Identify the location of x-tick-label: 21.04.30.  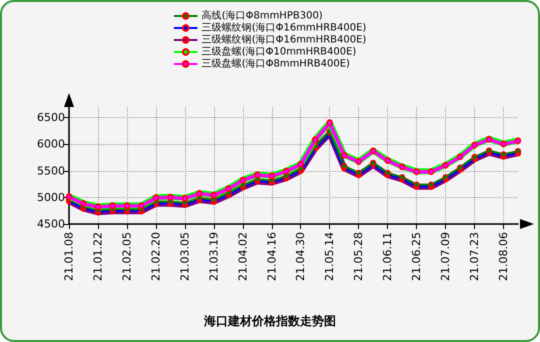
(301, 256).